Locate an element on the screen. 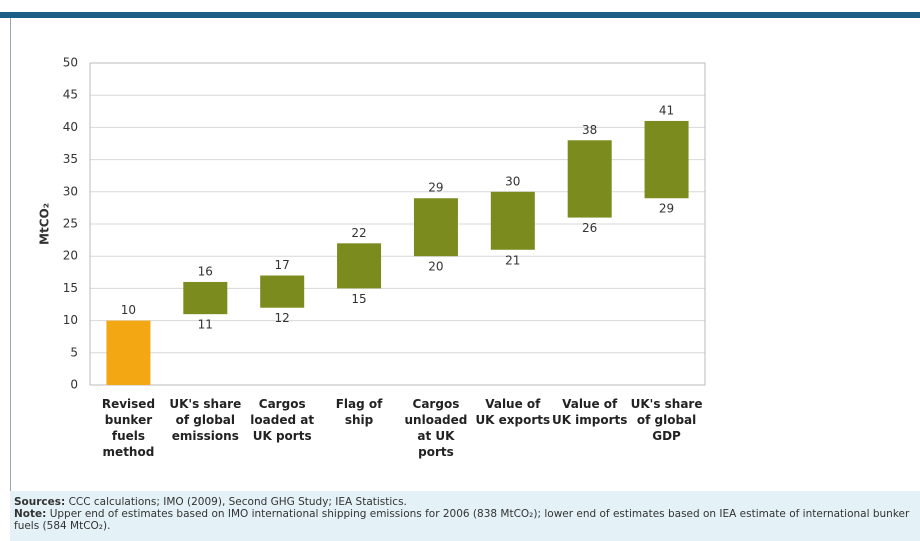  y-tick-label: 20 is located at coordinates (70, 256).